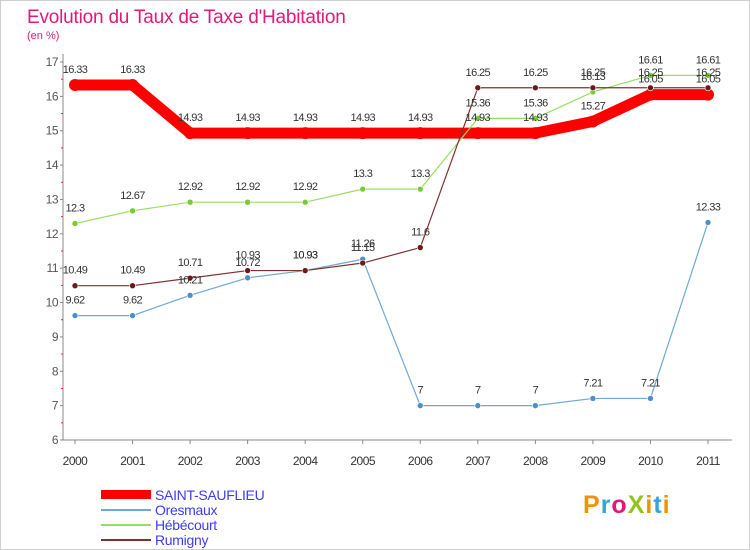 The height and width of the screenshot is (550, 750). I want to click on data-label: 10.71, so click(190, 263).